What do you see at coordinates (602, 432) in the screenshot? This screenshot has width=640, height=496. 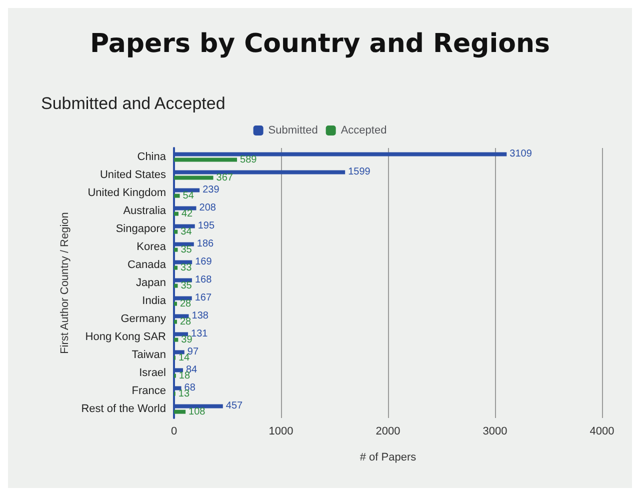 I see `x-tick-label: 4000` at bounding box center [602, 432].